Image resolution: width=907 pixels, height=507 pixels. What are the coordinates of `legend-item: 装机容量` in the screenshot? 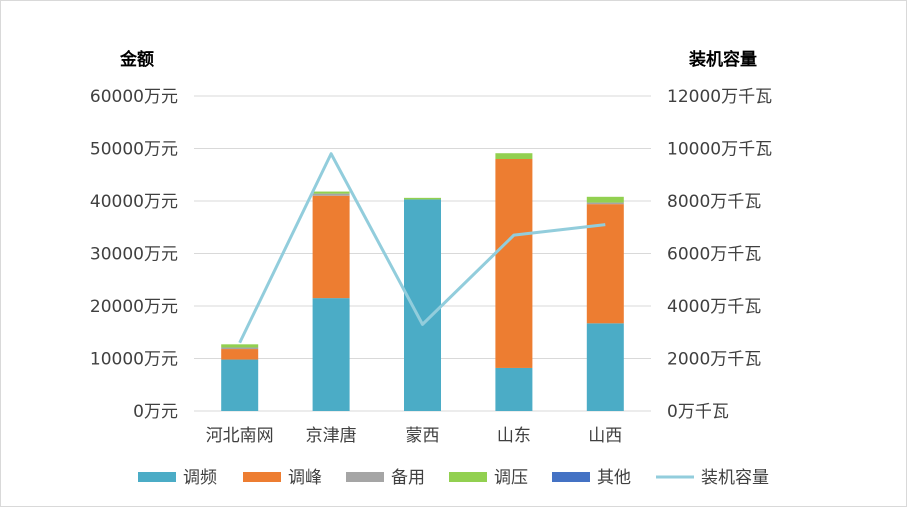 It's located at (712, 478).